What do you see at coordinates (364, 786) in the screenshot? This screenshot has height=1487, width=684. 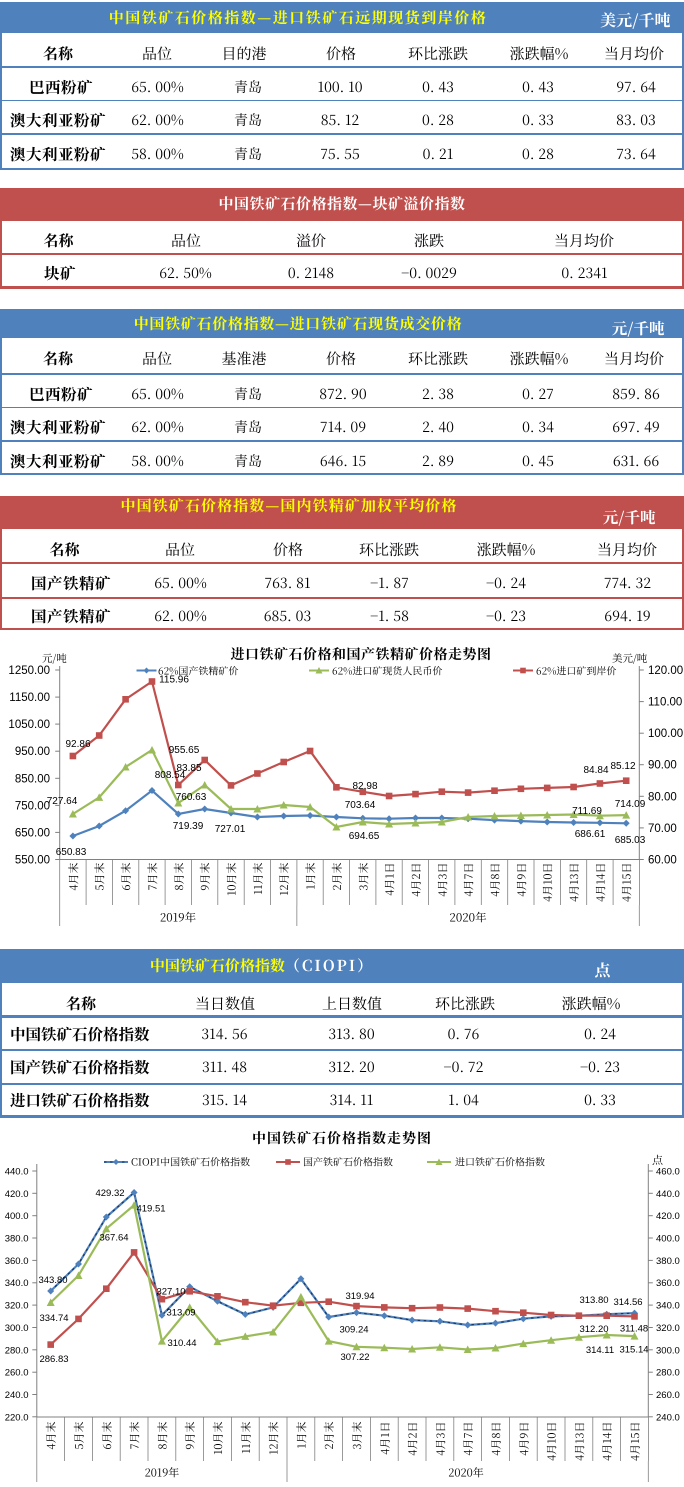 I see `svg-text: 82.98` at bounding box center [364, 786].